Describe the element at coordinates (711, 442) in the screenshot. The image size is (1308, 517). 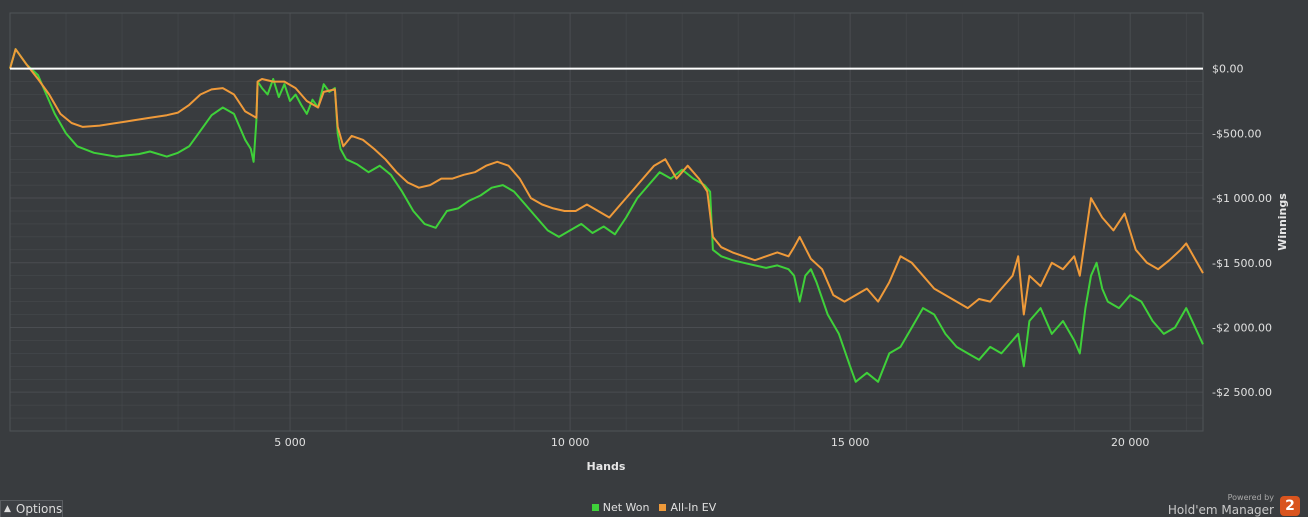
I see `x-axis-ticks: 5 000 10 000 15 000 20 000` at that location.